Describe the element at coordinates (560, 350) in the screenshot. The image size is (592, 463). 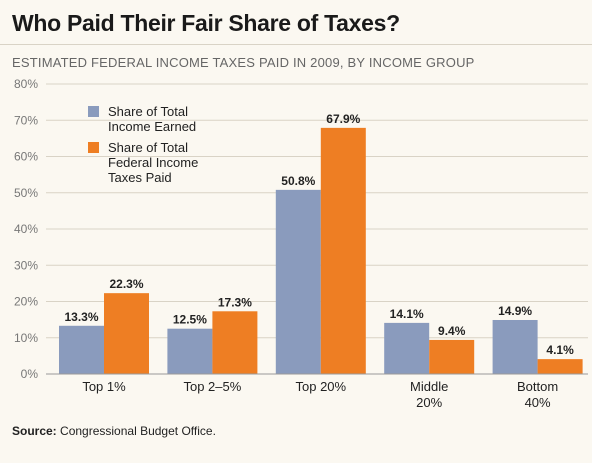
I see `data-label: 4.1%` at that location.